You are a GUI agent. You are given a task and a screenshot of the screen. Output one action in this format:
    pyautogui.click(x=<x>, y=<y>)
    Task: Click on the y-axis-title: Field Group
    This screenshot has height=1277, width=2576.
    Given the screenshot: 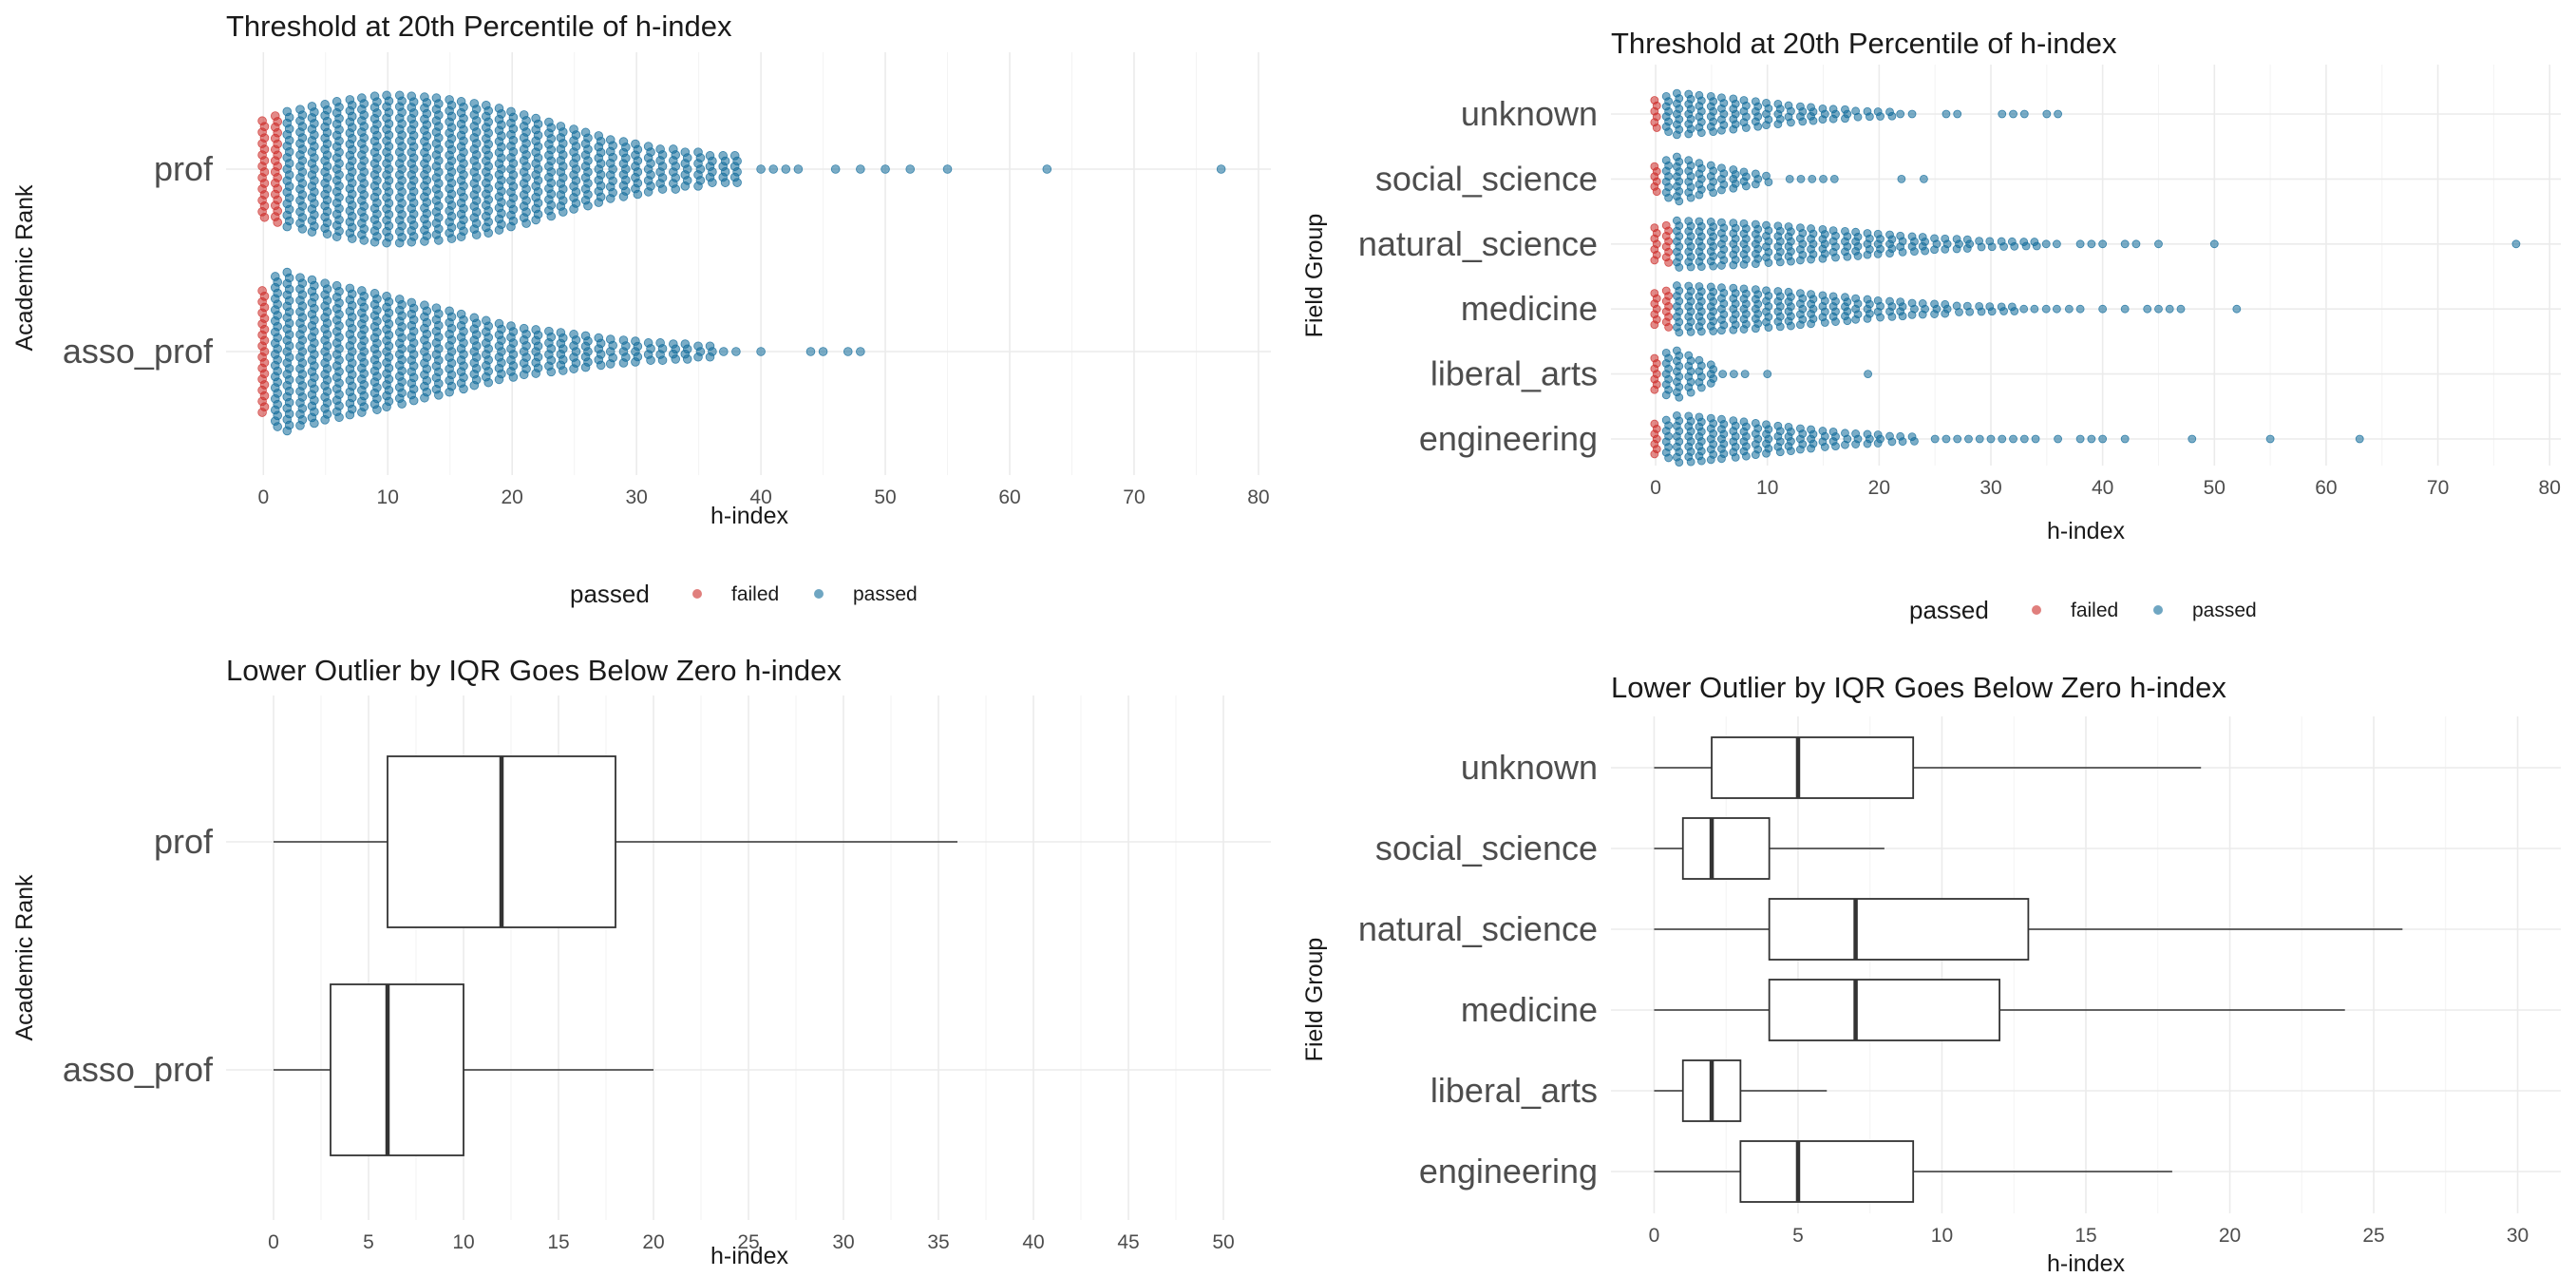 What is the action you would take?
    pyautogui.click(x=1314, y=1000)
    